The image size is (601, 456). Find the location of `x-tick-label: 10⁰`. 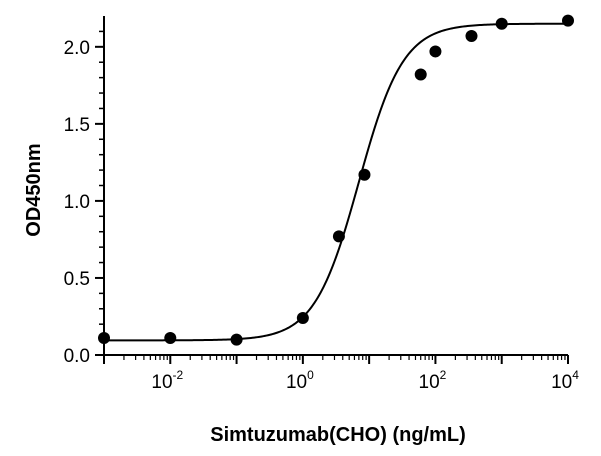

x-tick-label: 10⁰ is located at coordinates (300, 380).